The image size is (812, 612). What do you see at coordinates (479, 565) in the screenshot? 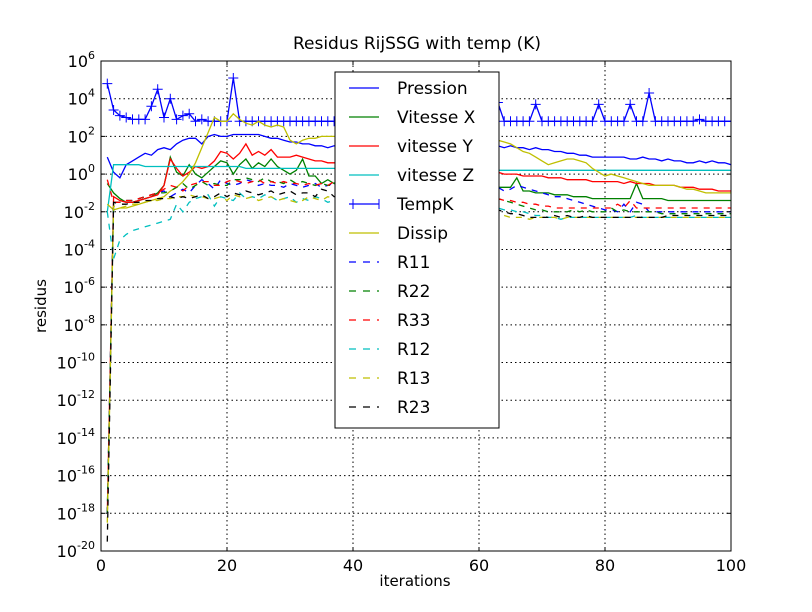
I see `x-tick-label: 60` at bounding box center [479, 565].